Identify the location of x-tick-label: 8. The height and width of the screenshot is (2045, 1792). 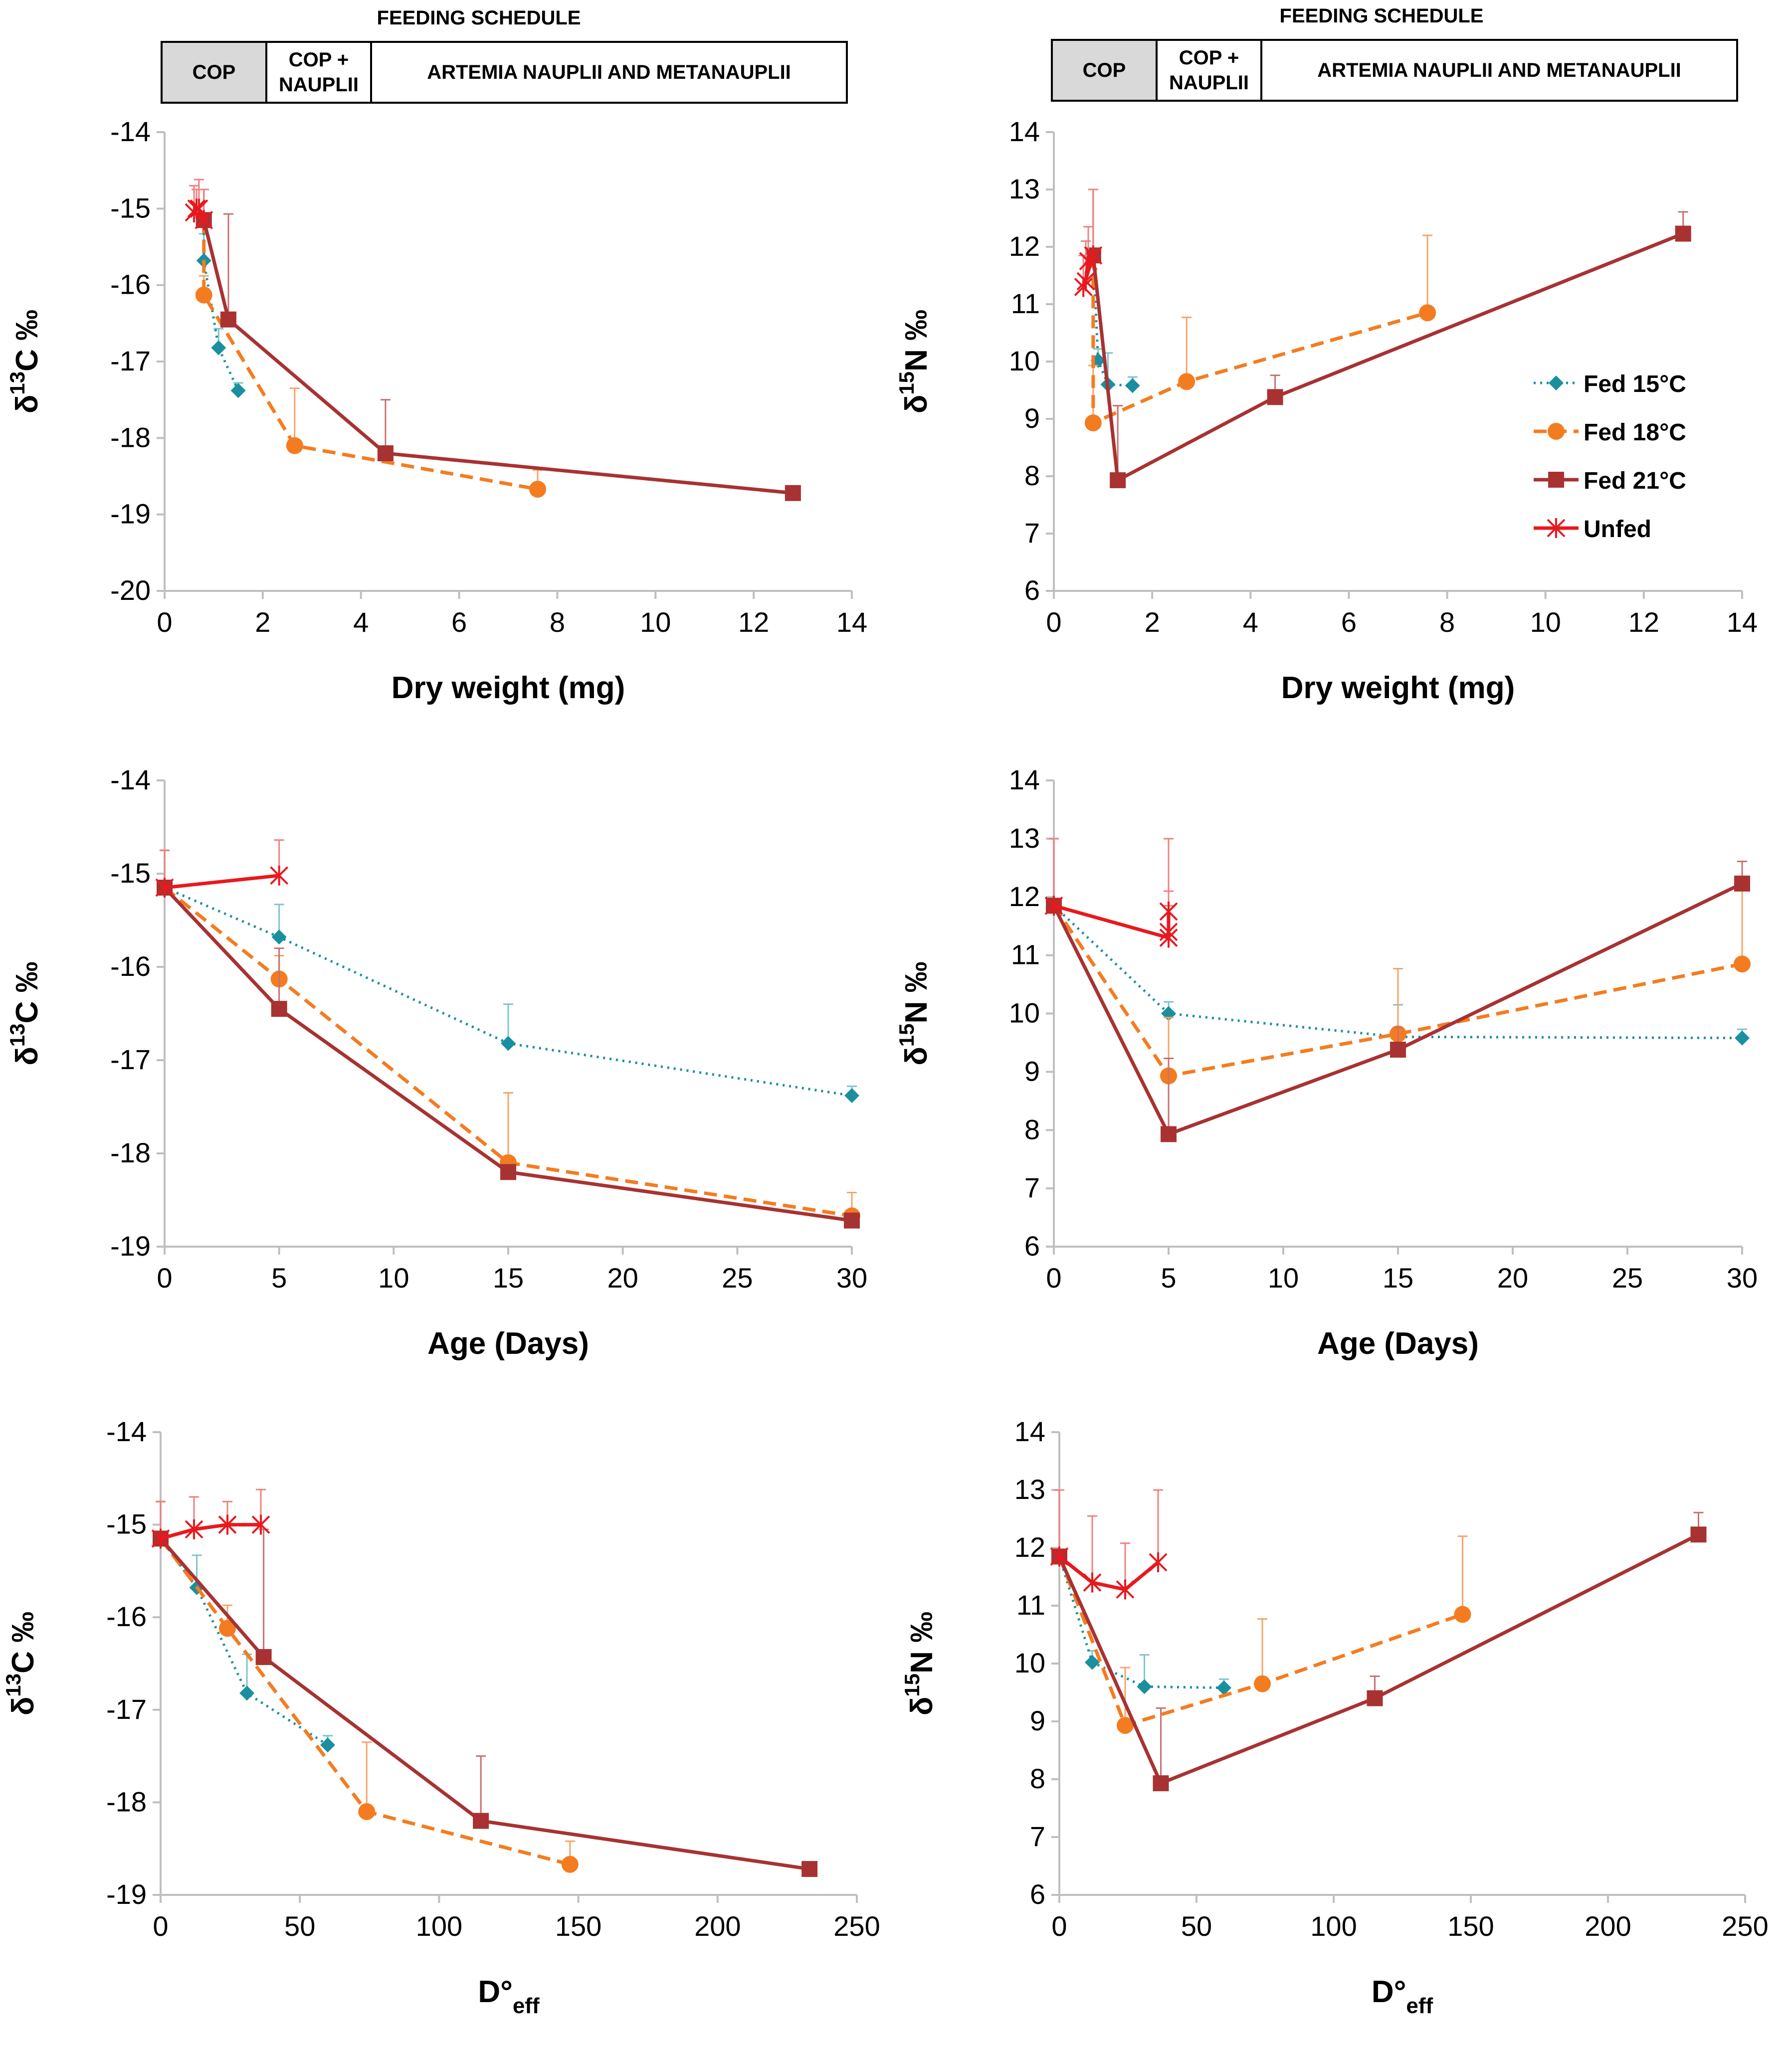
(558, 622).